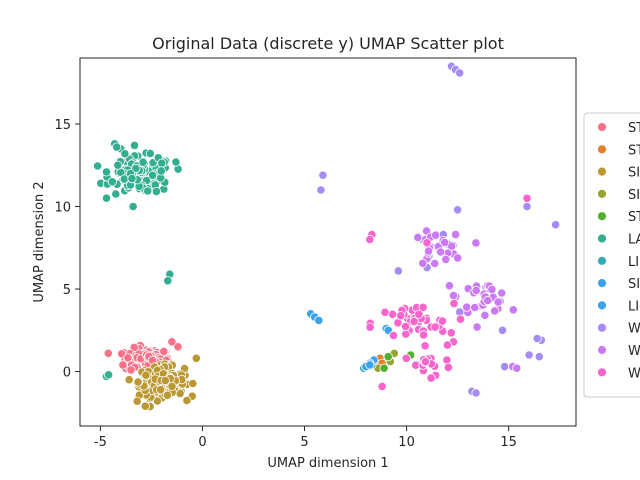  What do you see at coordinates (202, 442) in the screenshot?
I see `x-tick-label: 0` at bounding box center [202, 442].